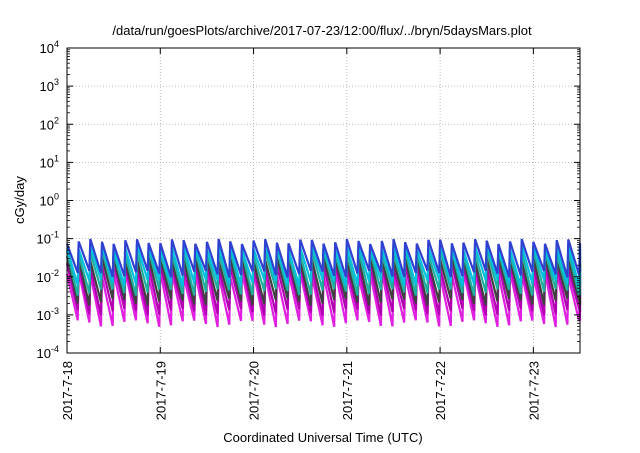 Image resolution: width=640 pixels, height=453 pixels. Describe the element at coordinates (48, 352) in the screenshot. I see `y-tick-label: 10⁻⁴` at that location.